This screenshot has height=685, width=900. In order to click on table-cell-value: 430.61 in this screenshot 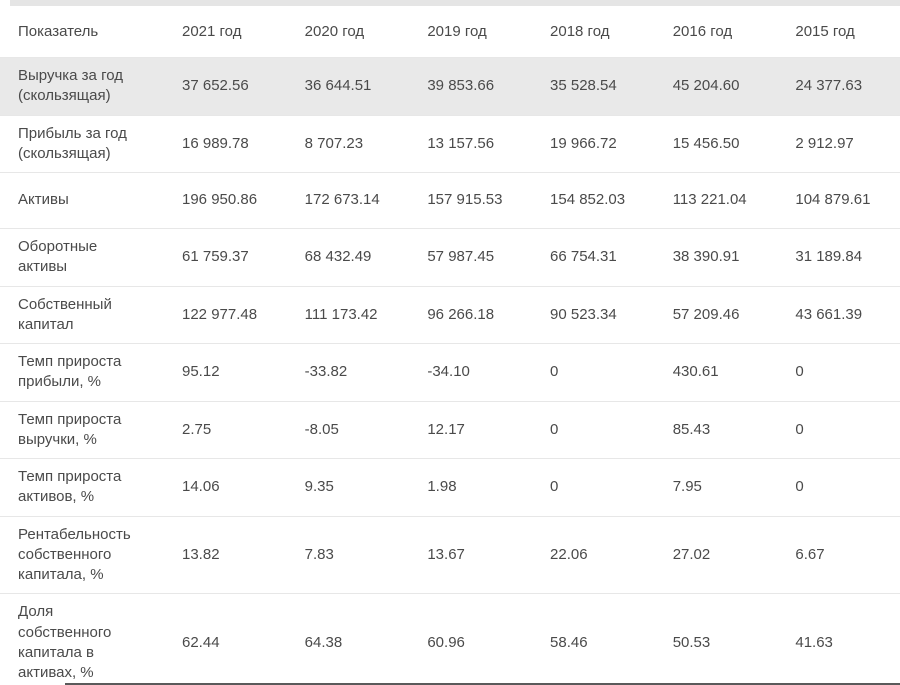, I will do `click(695, 372)`.